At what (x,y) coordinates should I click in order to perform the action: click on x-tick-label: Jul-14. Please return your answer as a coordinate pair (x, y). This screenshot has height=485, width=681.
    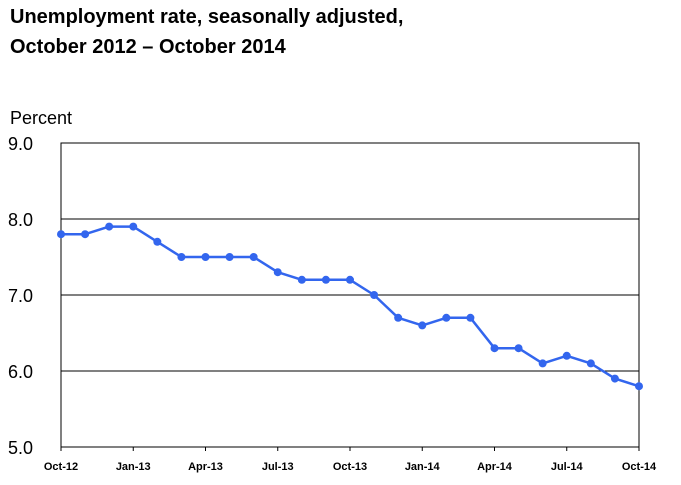
    Looking at the image, I should click on (567, 467).